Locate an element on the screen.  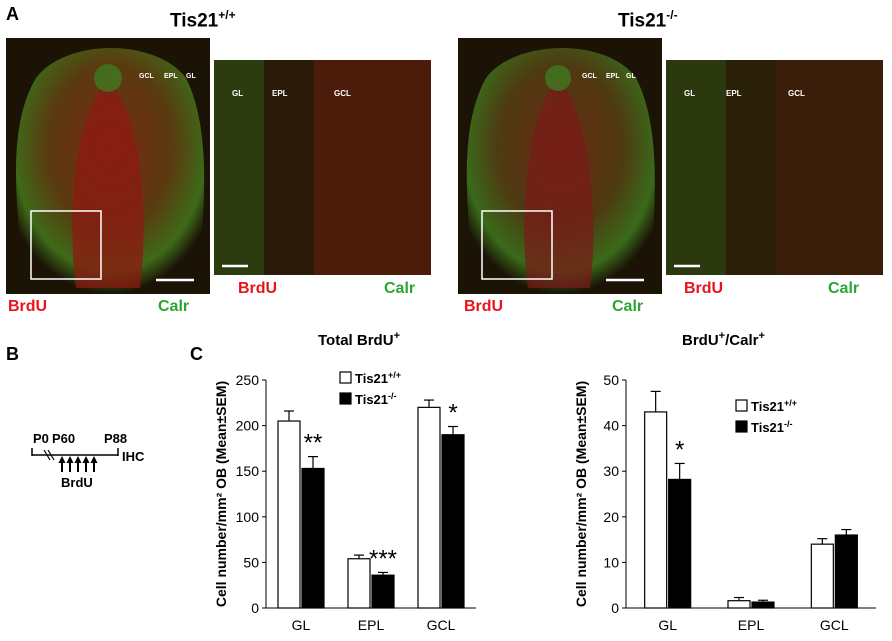
panel-label-b: B is located at coordinates (12, 354).